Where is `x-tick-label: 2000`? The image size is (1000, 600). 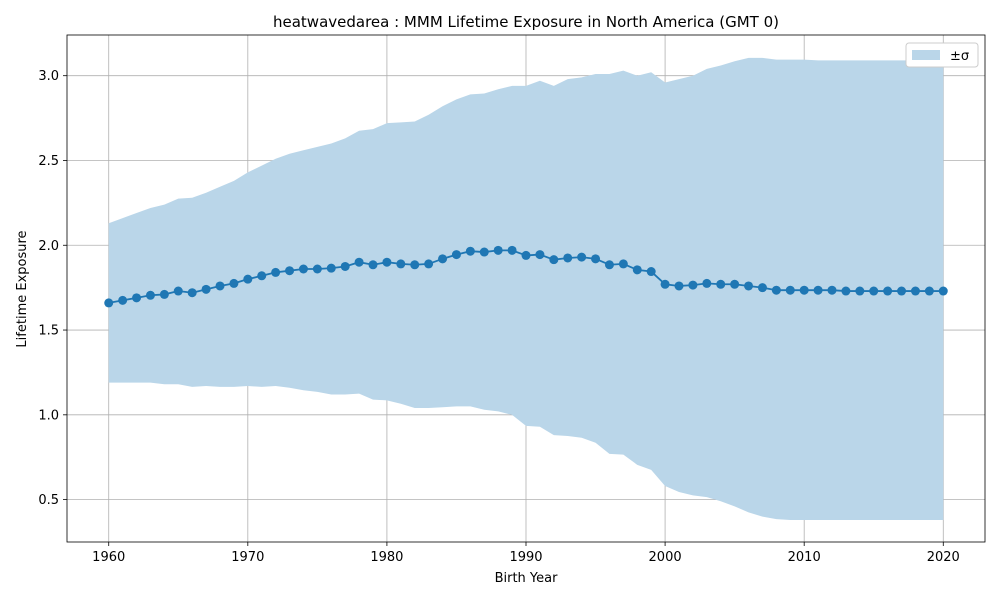
x-tick-label: 2000 is located at coordinates (665, 557).